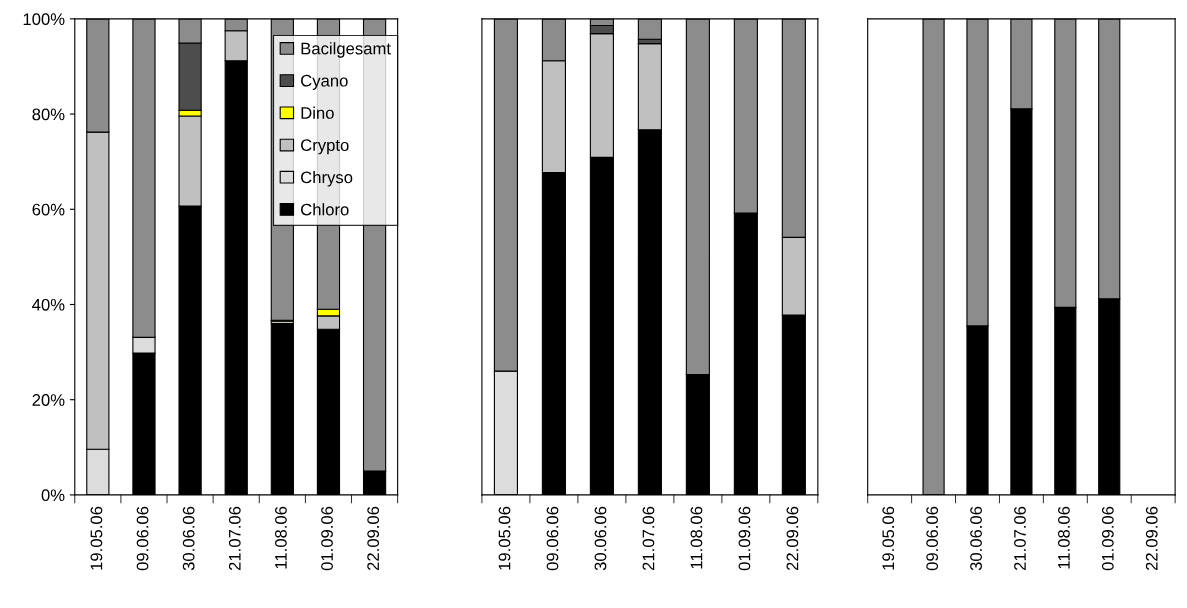 Image resolution: width=1187 pixels, height=608 pixels. What do you see at coordinates (48, 209) in the screenshot?
I see `y-tick-label: 60%` at bounding box center [48, 209].